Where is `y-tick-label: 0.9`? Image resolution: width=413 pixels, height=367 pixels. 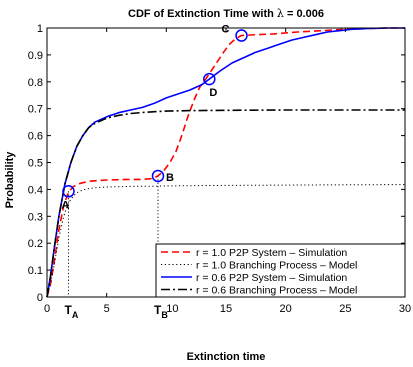 y-tick-label: 0.9 is located at coordinates (35, 56).